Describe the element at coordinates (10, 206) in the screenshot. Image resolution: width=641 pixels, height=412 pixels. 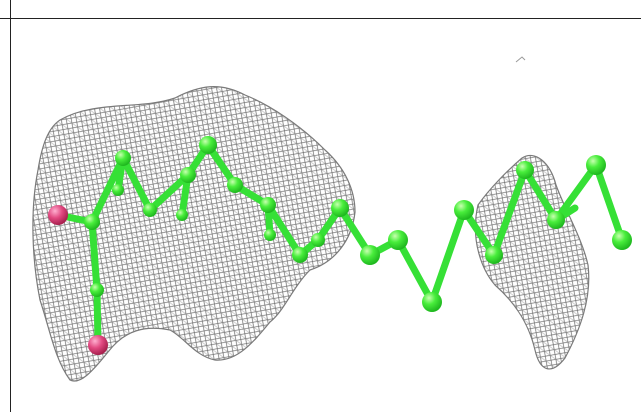
I see `figure-frame-left-border` at that location.